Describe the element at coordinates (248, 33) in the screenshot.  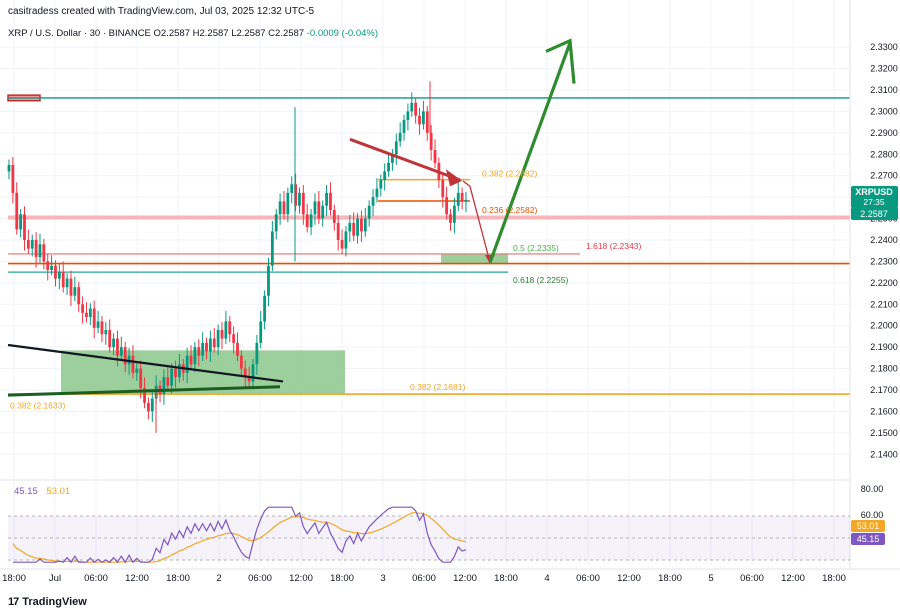
I see `low-value: L2.2587` at that location.